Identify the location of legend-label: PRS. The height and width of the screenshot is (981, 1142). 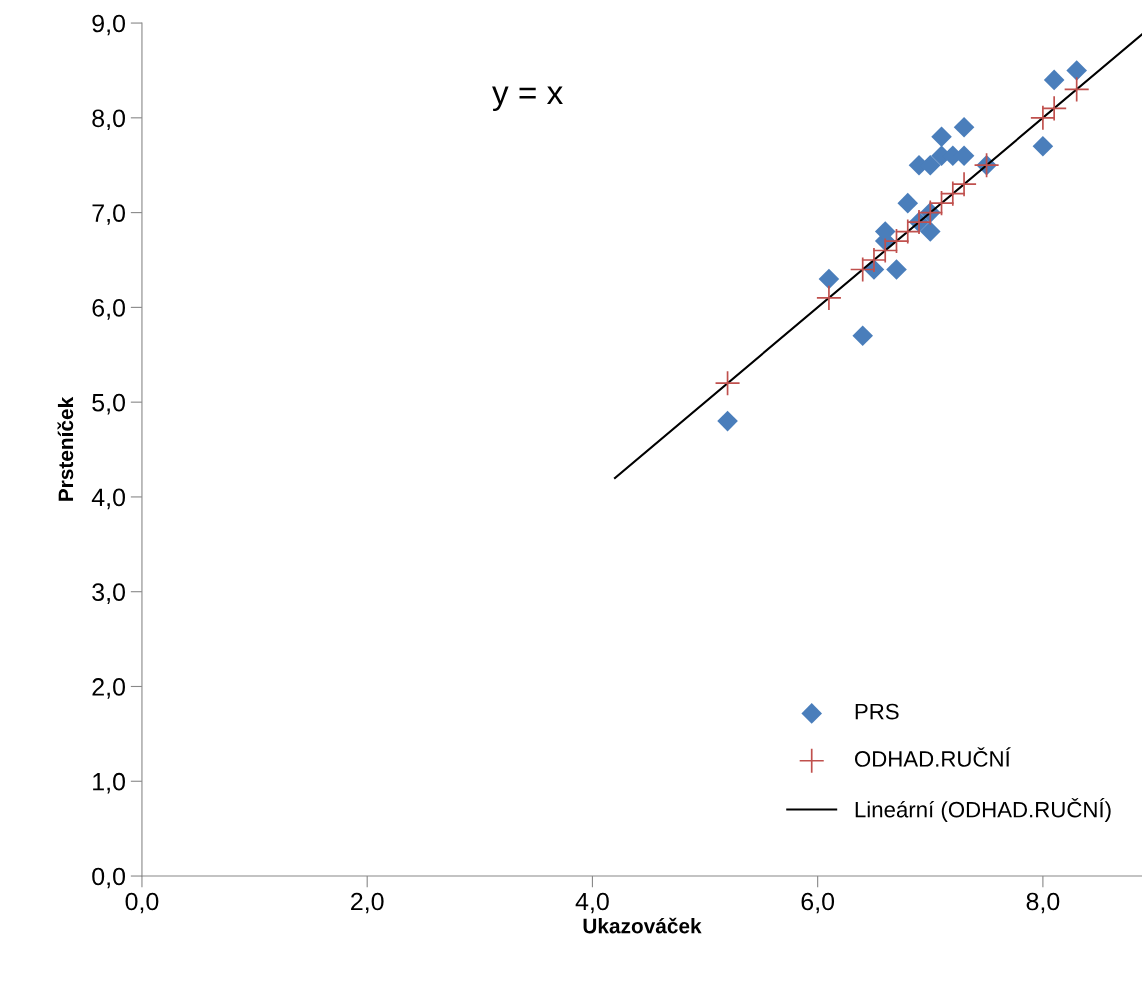
(877, 711).